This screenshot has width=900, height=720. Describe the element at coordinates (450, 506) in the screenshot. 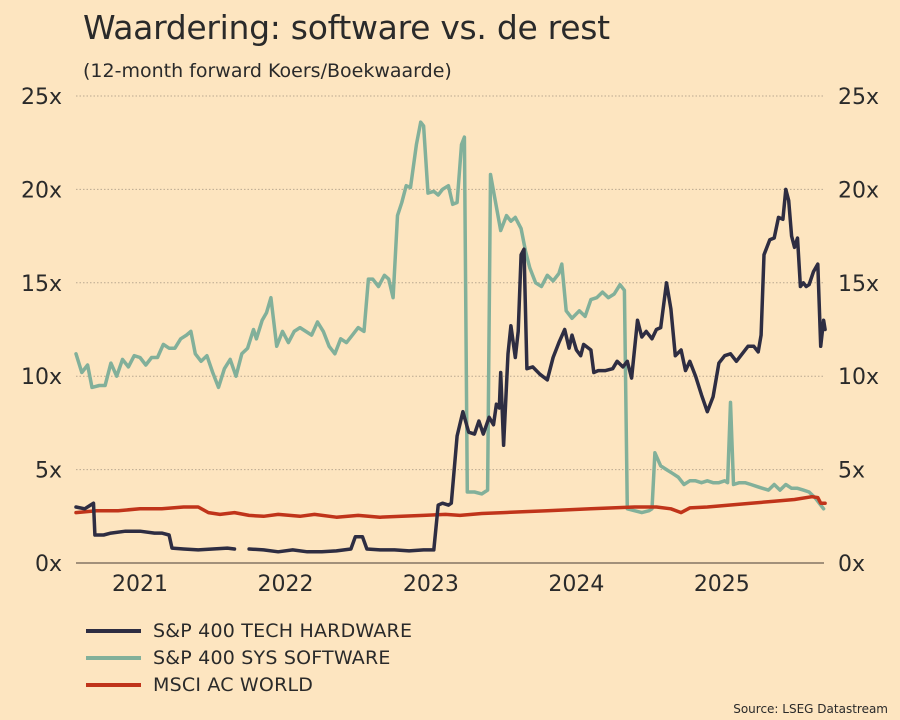

I see `series-line-msci-ac-world` at that location.